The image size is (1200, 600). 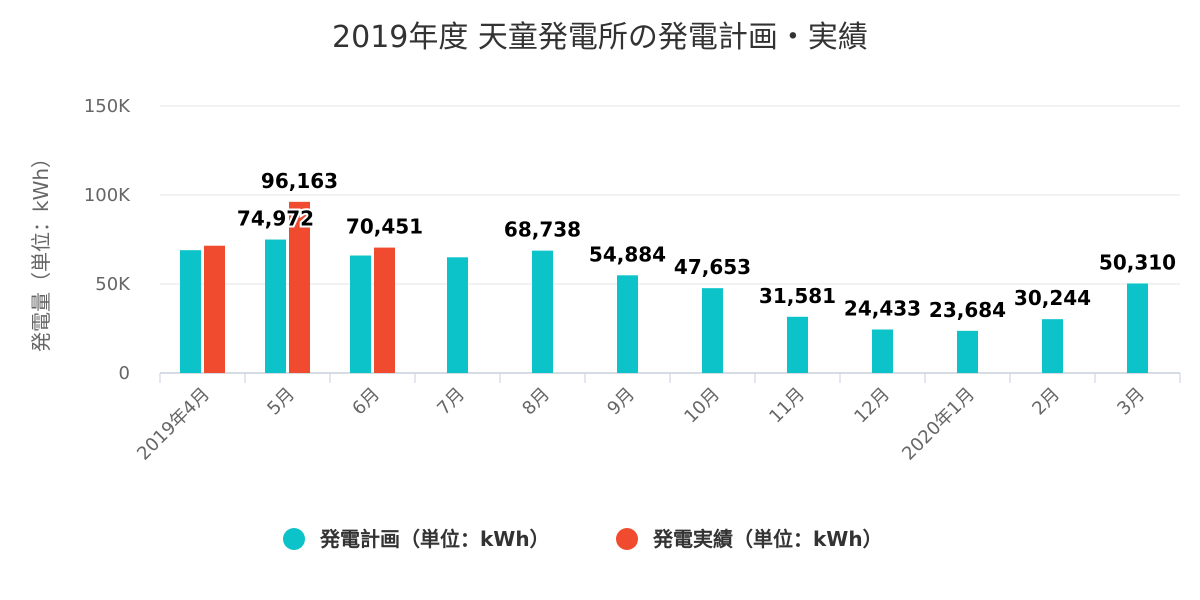 I want to click on data-label: 23,684, so click(x=967, y=310).